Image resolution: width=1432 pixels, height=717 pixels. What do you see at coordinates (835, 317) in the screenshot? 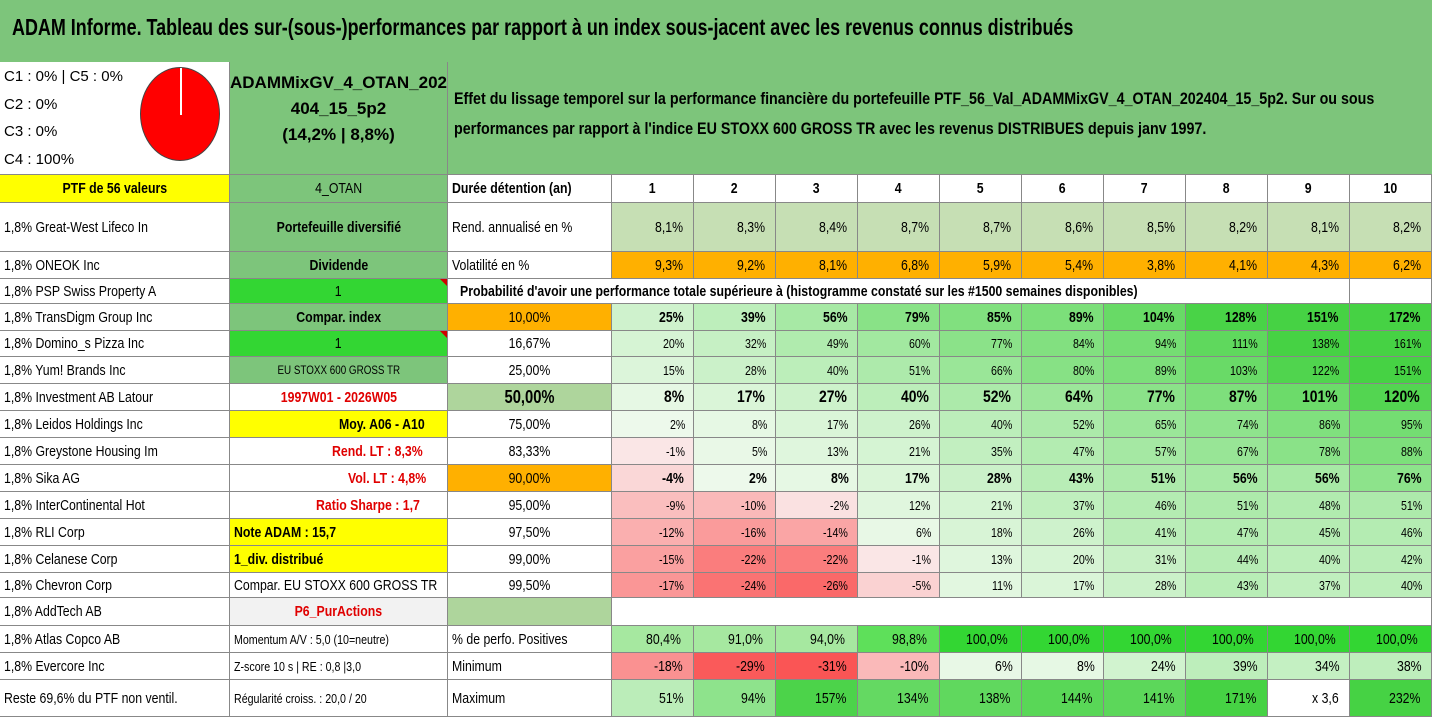
I see `probability-value-text: 56%` at bounding box center [835, 317].